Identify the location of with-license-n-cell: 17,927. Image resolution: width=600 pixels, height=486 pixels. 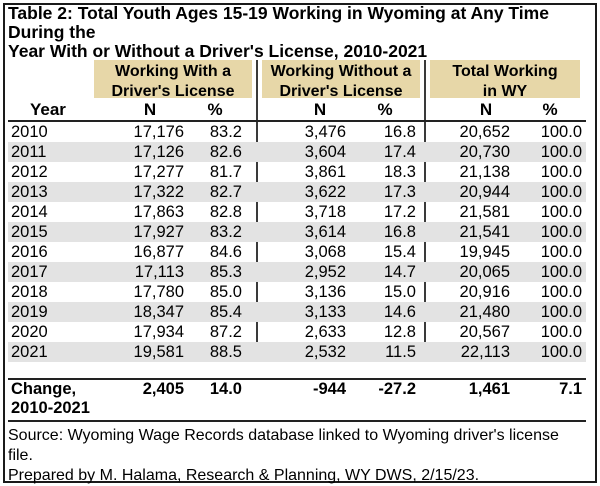
(158, 232).